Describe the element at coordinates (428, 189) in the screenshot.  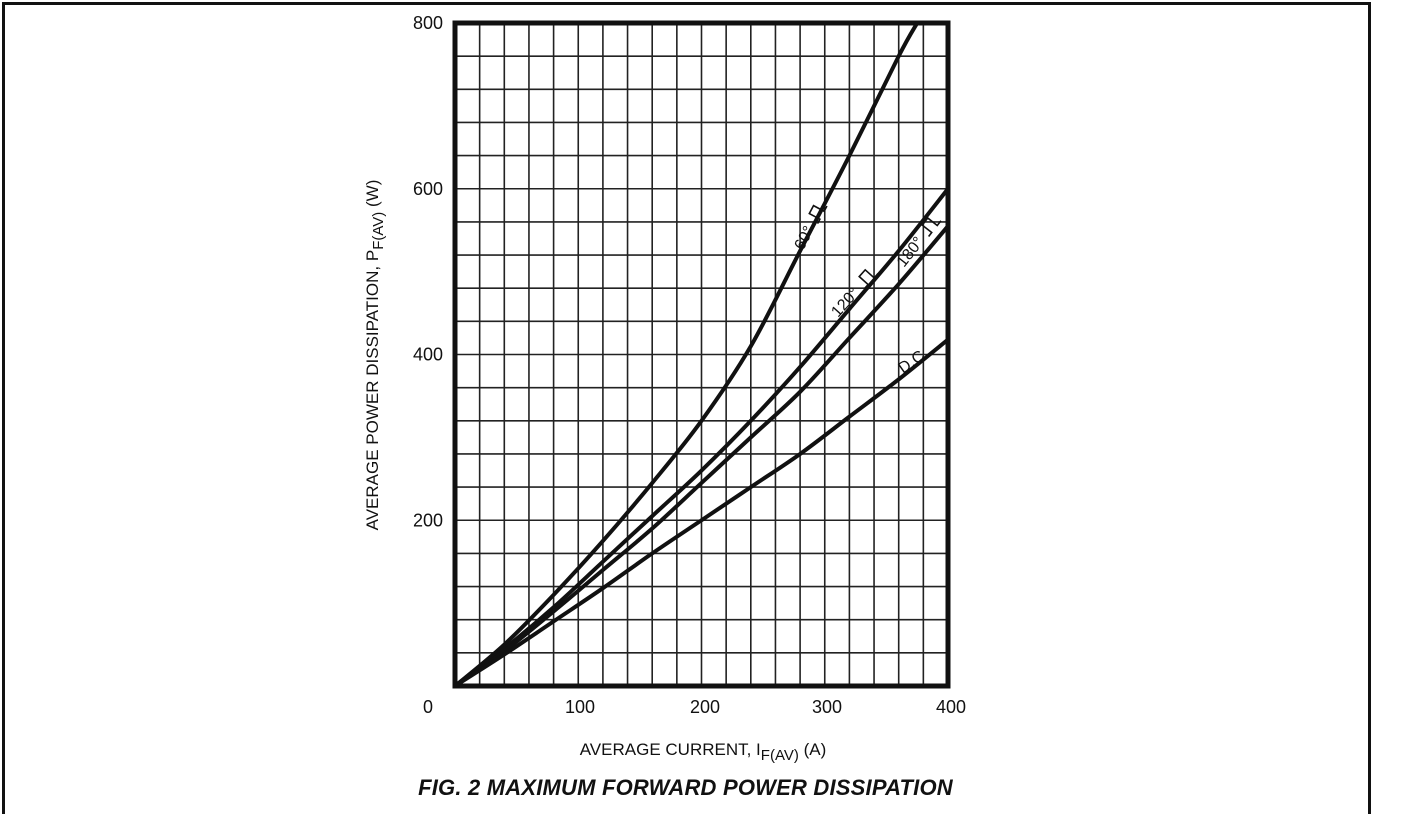
I see `y-tick-label: 600` at that location.